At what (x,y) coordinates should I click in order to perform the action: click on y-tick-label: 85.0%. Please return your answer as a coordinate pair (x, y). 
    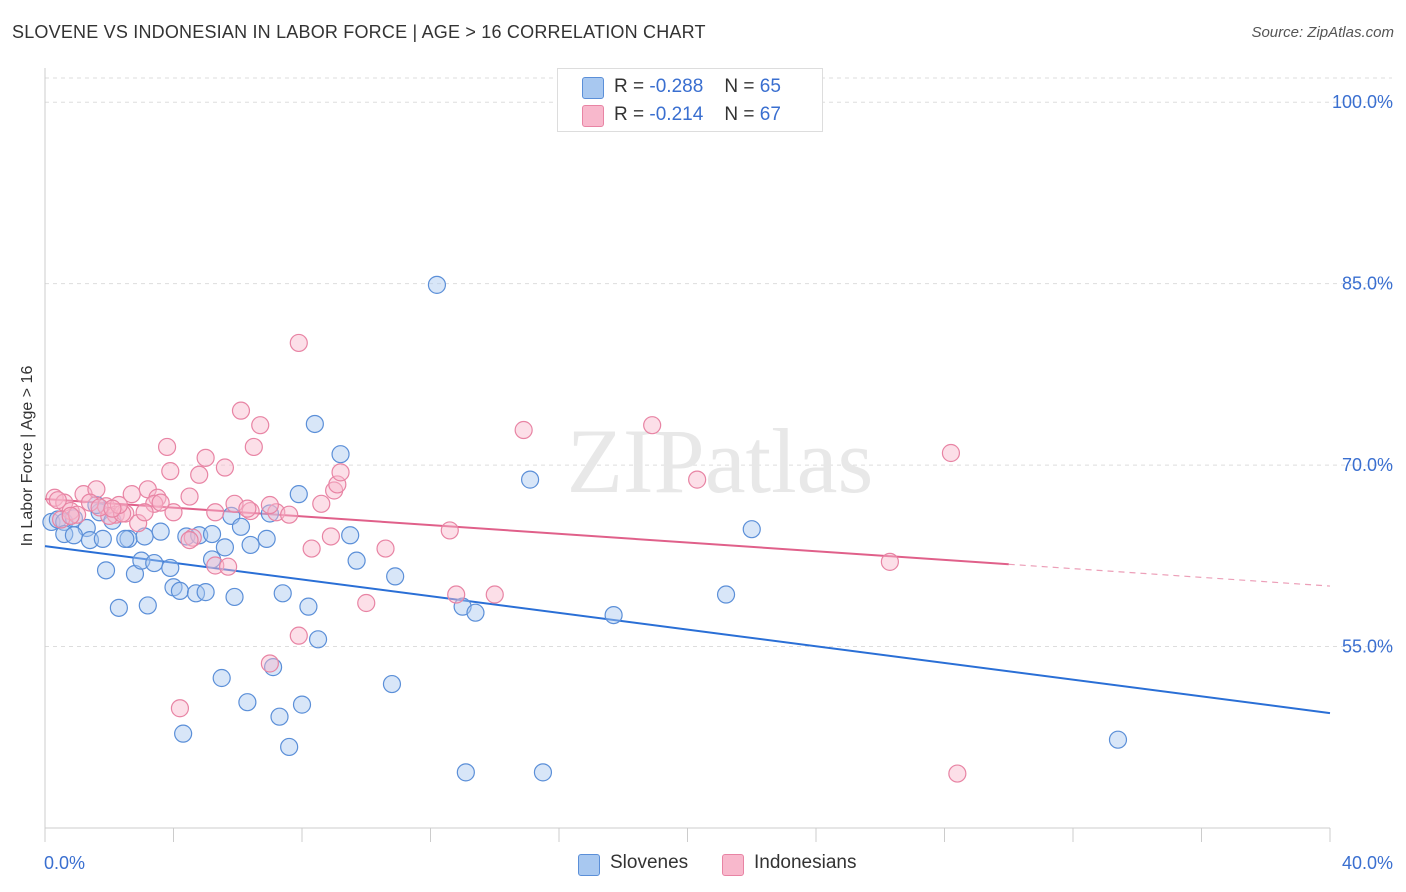
    Looking at the image, I should click on (1367, 284).